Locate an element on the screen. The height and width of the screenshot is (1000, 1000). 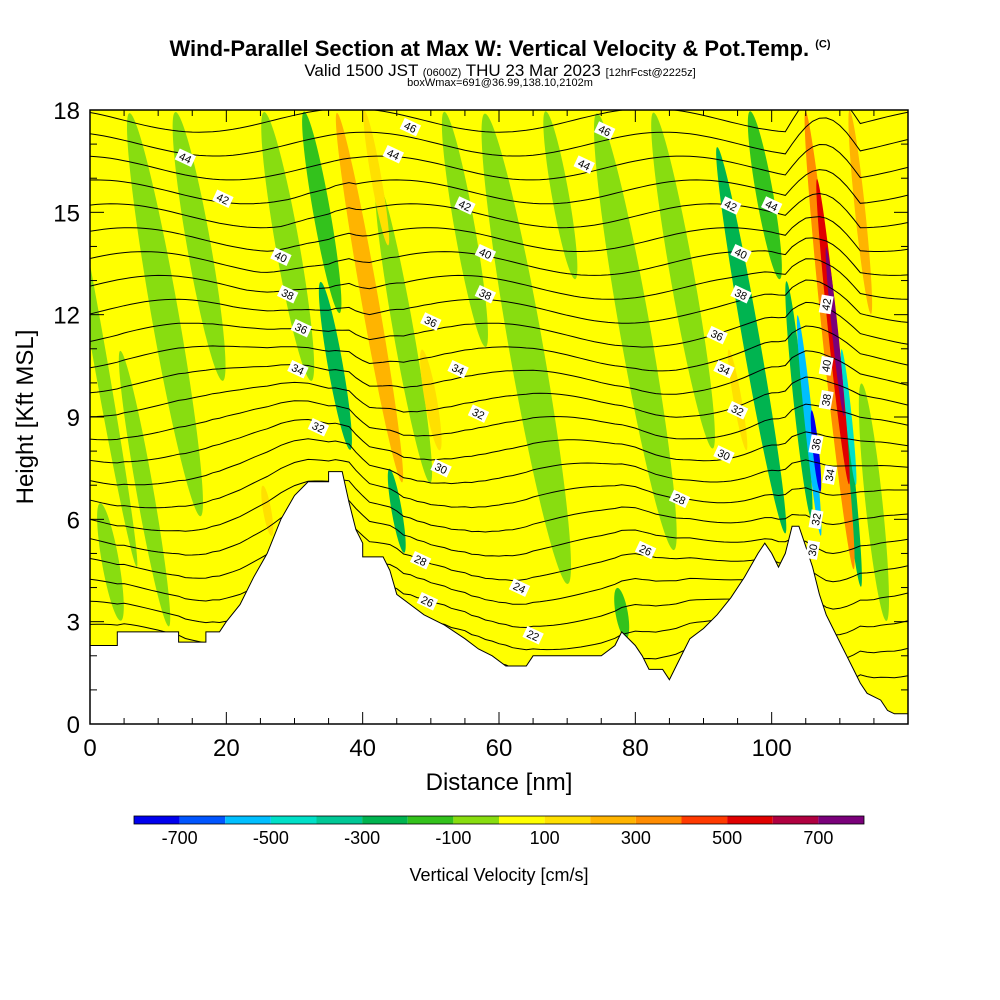
valid-prefix: Valid 1500 JST is located at coordinates (361, 70).